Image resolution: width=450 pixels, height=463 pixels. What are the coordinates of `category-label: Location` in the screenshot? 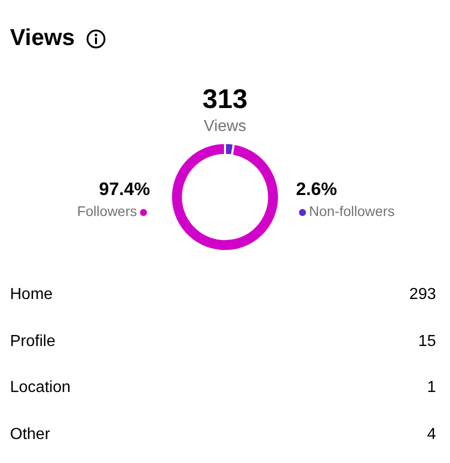 It's located at (40, 388).